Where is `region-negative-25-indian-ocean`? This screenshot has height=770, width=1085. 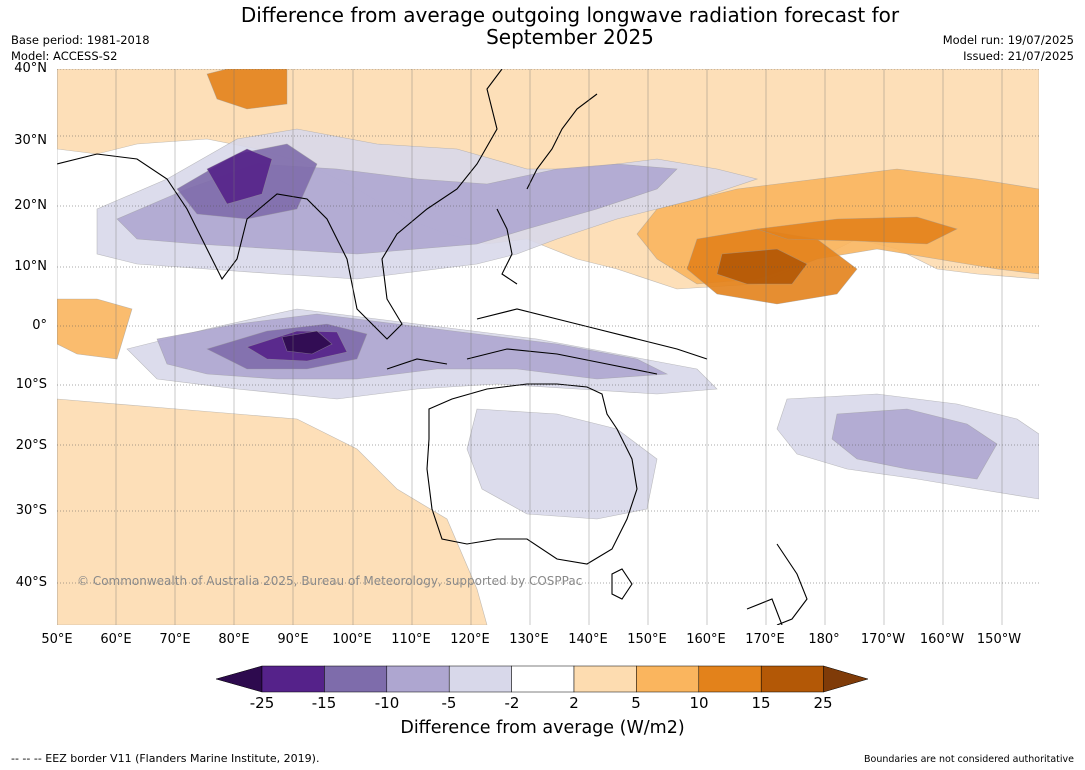 region-negative-25-indian-ocean is located at coordinates (307, 342).